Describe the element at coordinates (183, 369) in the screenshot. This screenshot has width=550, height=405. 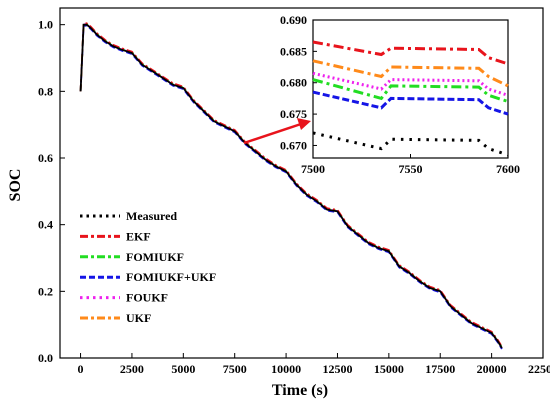
I see `x-tick-label: 5000` at that location.